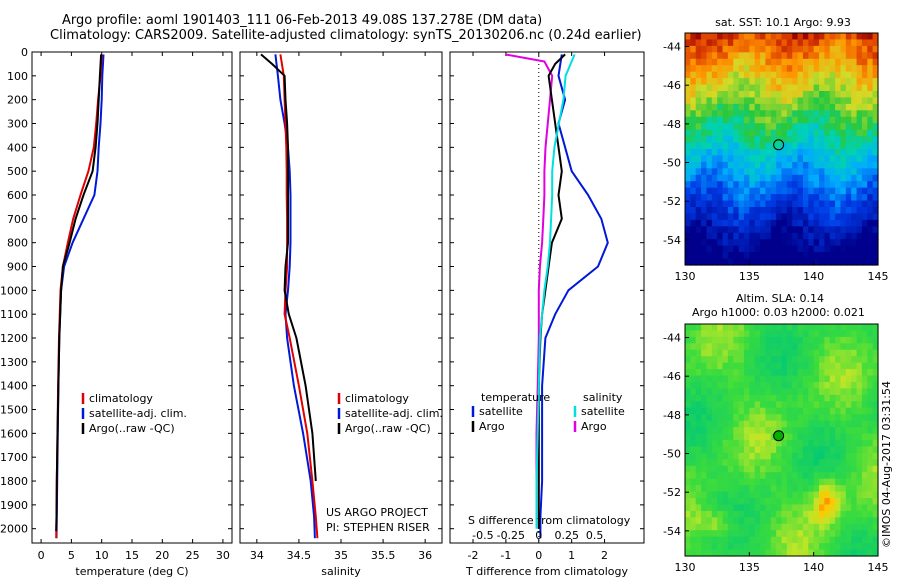 The image size is (900, 580). What do you see at coordinates (672, 531) in the screenshot?
I see `sla-map-lat-label: -54` at bounding box center [672, 531].